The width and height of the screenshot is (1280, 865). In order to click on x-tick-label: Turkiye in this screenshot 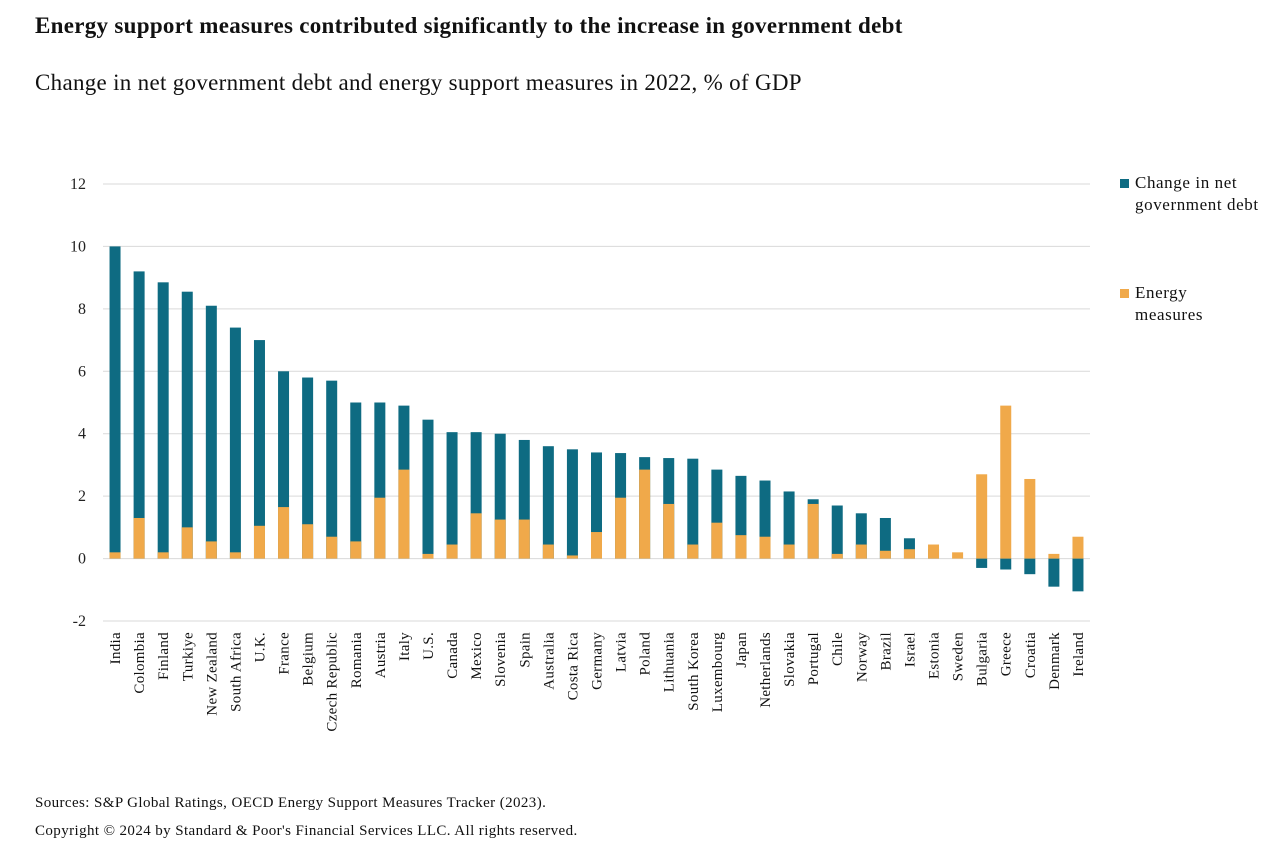, I will do `click(188, 656)`.